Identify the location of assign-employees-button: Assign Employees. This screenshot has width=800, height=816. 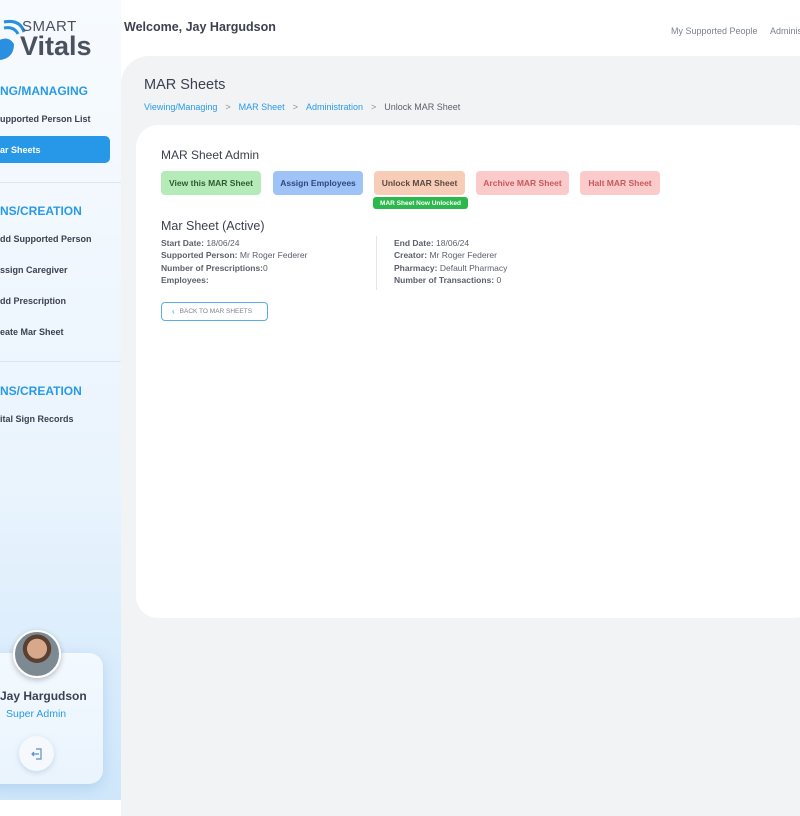
(318, 183).